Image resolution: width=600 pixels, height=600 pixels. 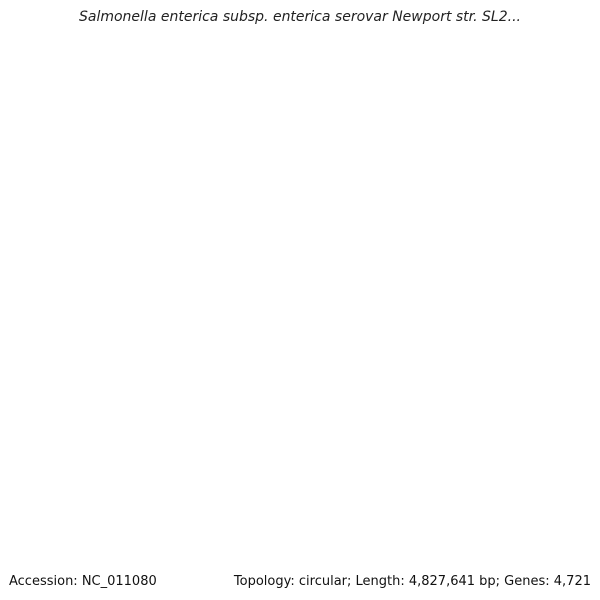 I want to click on accession-text: Accession: NC_011080, so click(x=83, y=581).